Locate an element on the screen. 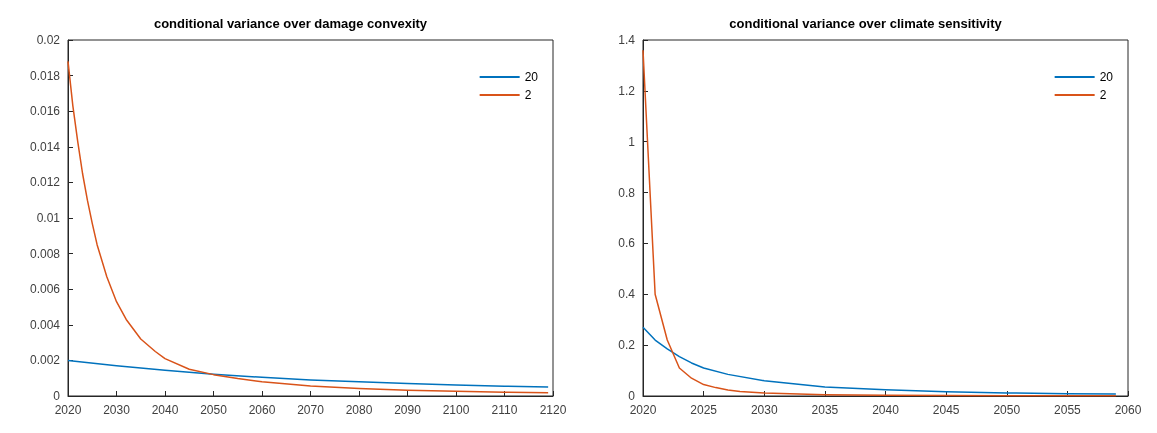  x-tick-label: 2090 is located at coordinates (408, 410).